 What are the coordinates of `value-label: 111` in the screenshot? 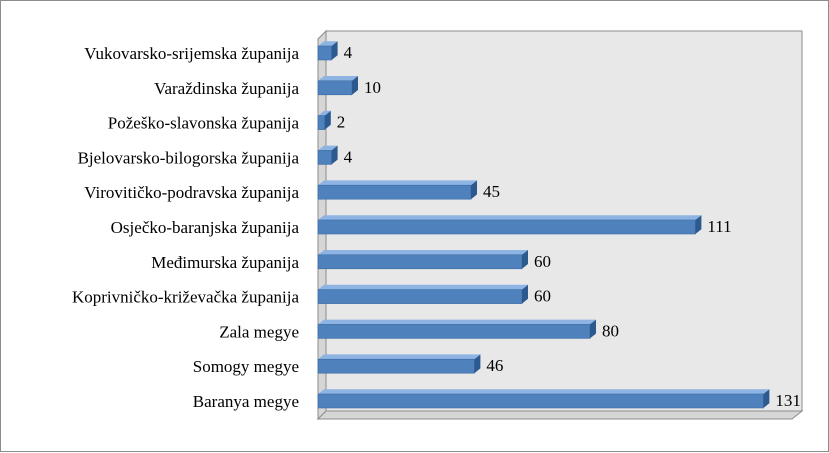 It's located at (719, 226).